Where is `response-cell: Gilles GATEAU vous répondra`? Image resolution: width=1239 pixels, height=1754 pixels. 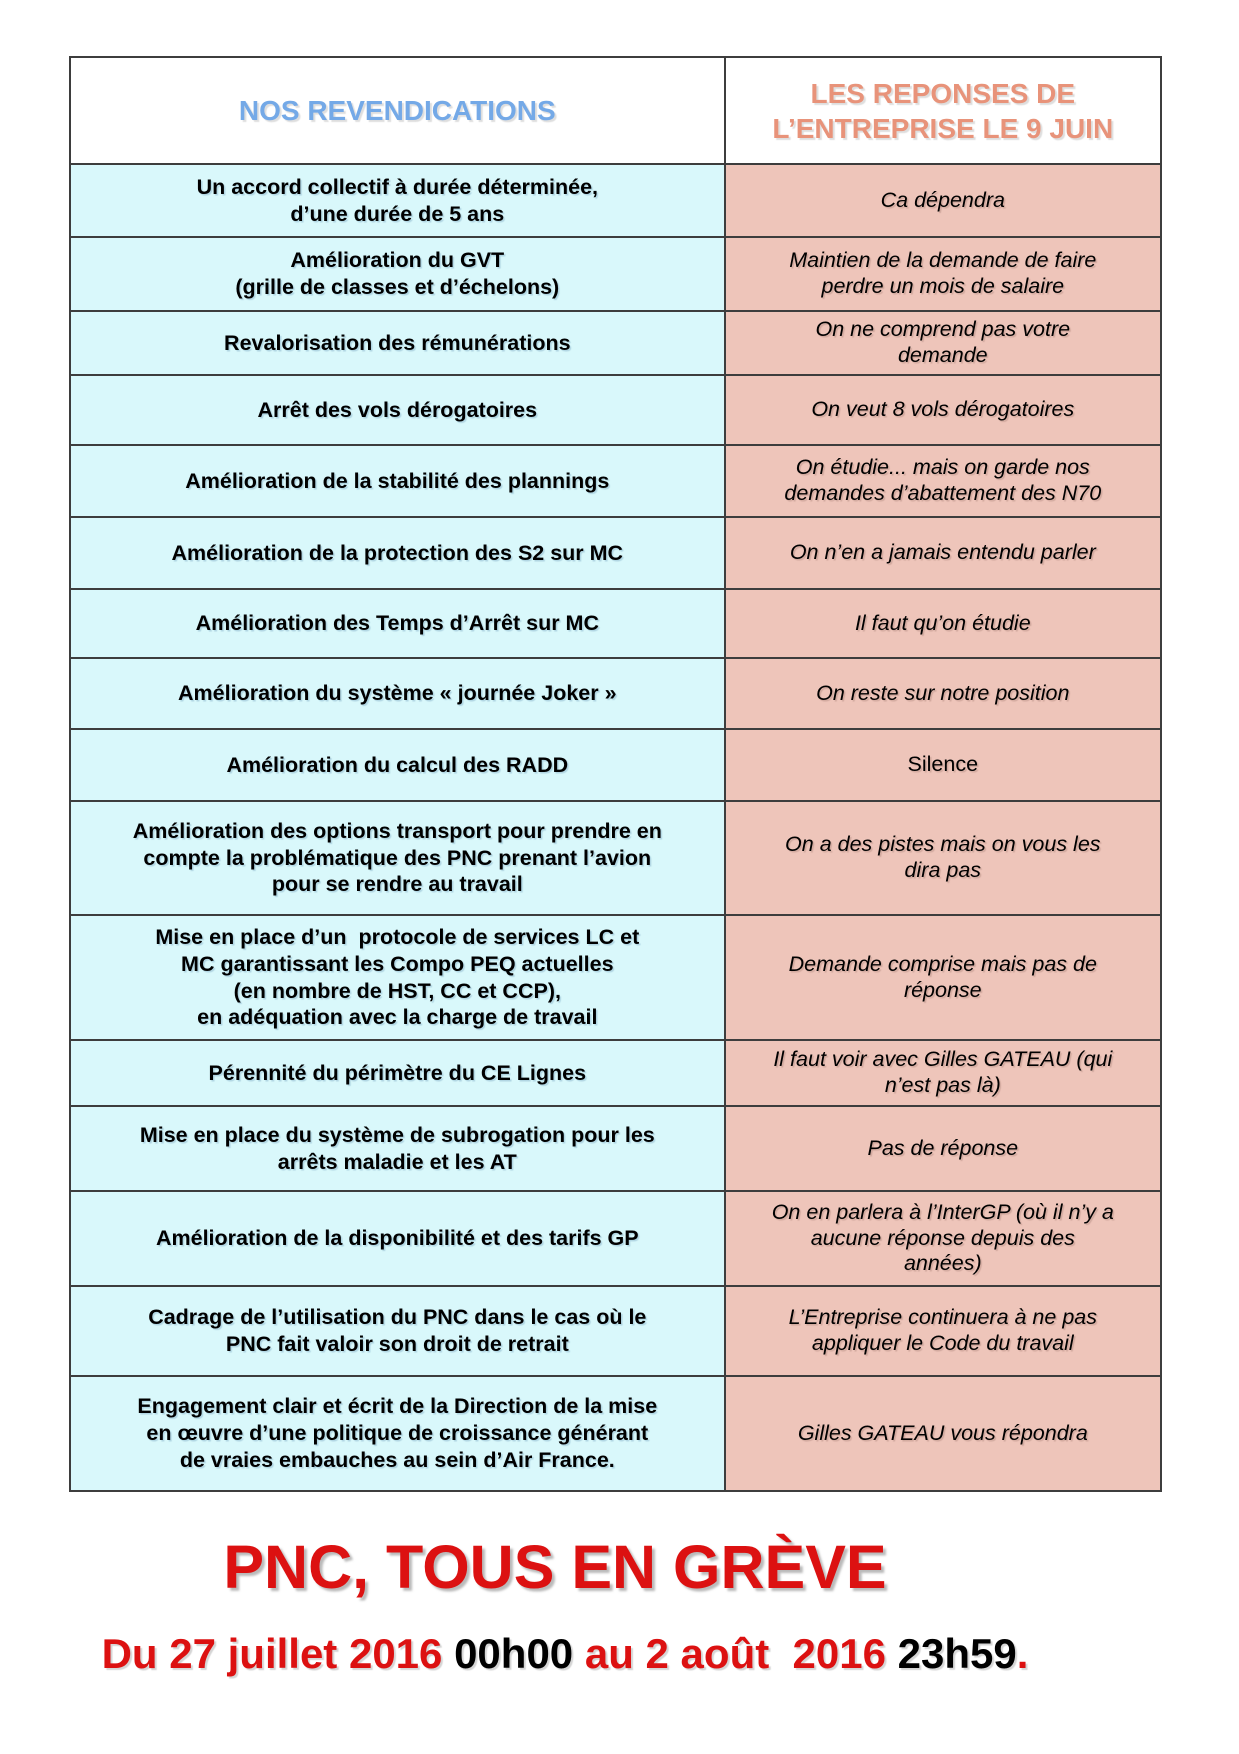
response-cell: Gilles GATEAU vous répondra is located at coordinates (943, 1433).